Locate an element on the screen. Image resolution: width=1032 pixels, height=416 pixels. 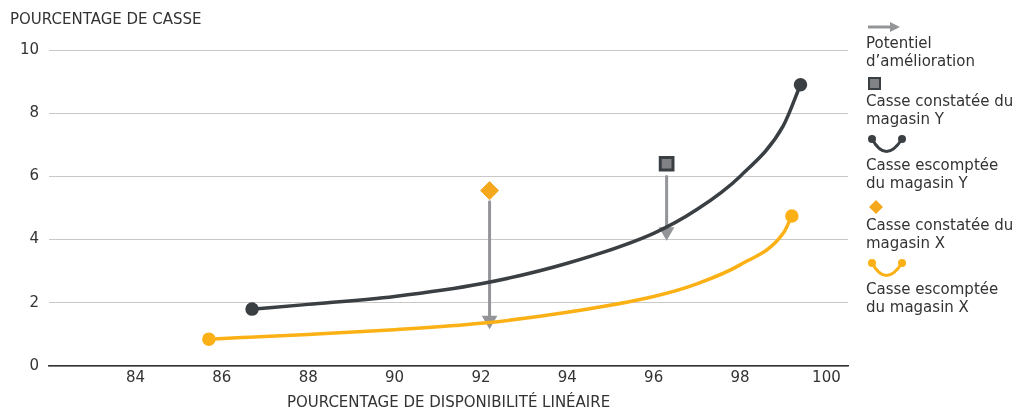
y-tick-label: 6 is located at coordinates (34, 175).